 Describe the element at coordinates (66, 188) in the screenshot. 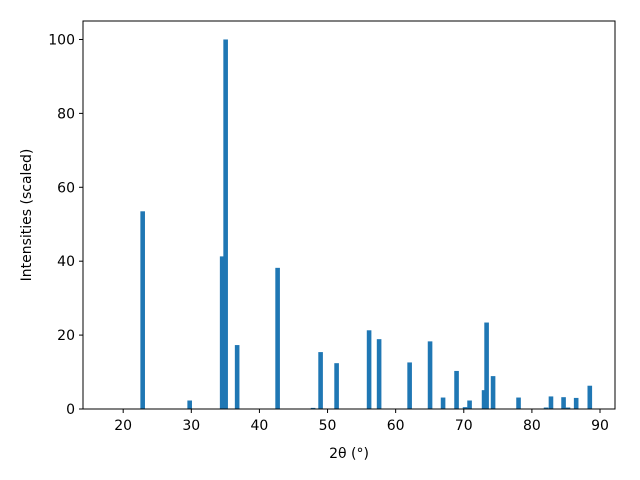

I see `y-tick-label: 60` at that location.